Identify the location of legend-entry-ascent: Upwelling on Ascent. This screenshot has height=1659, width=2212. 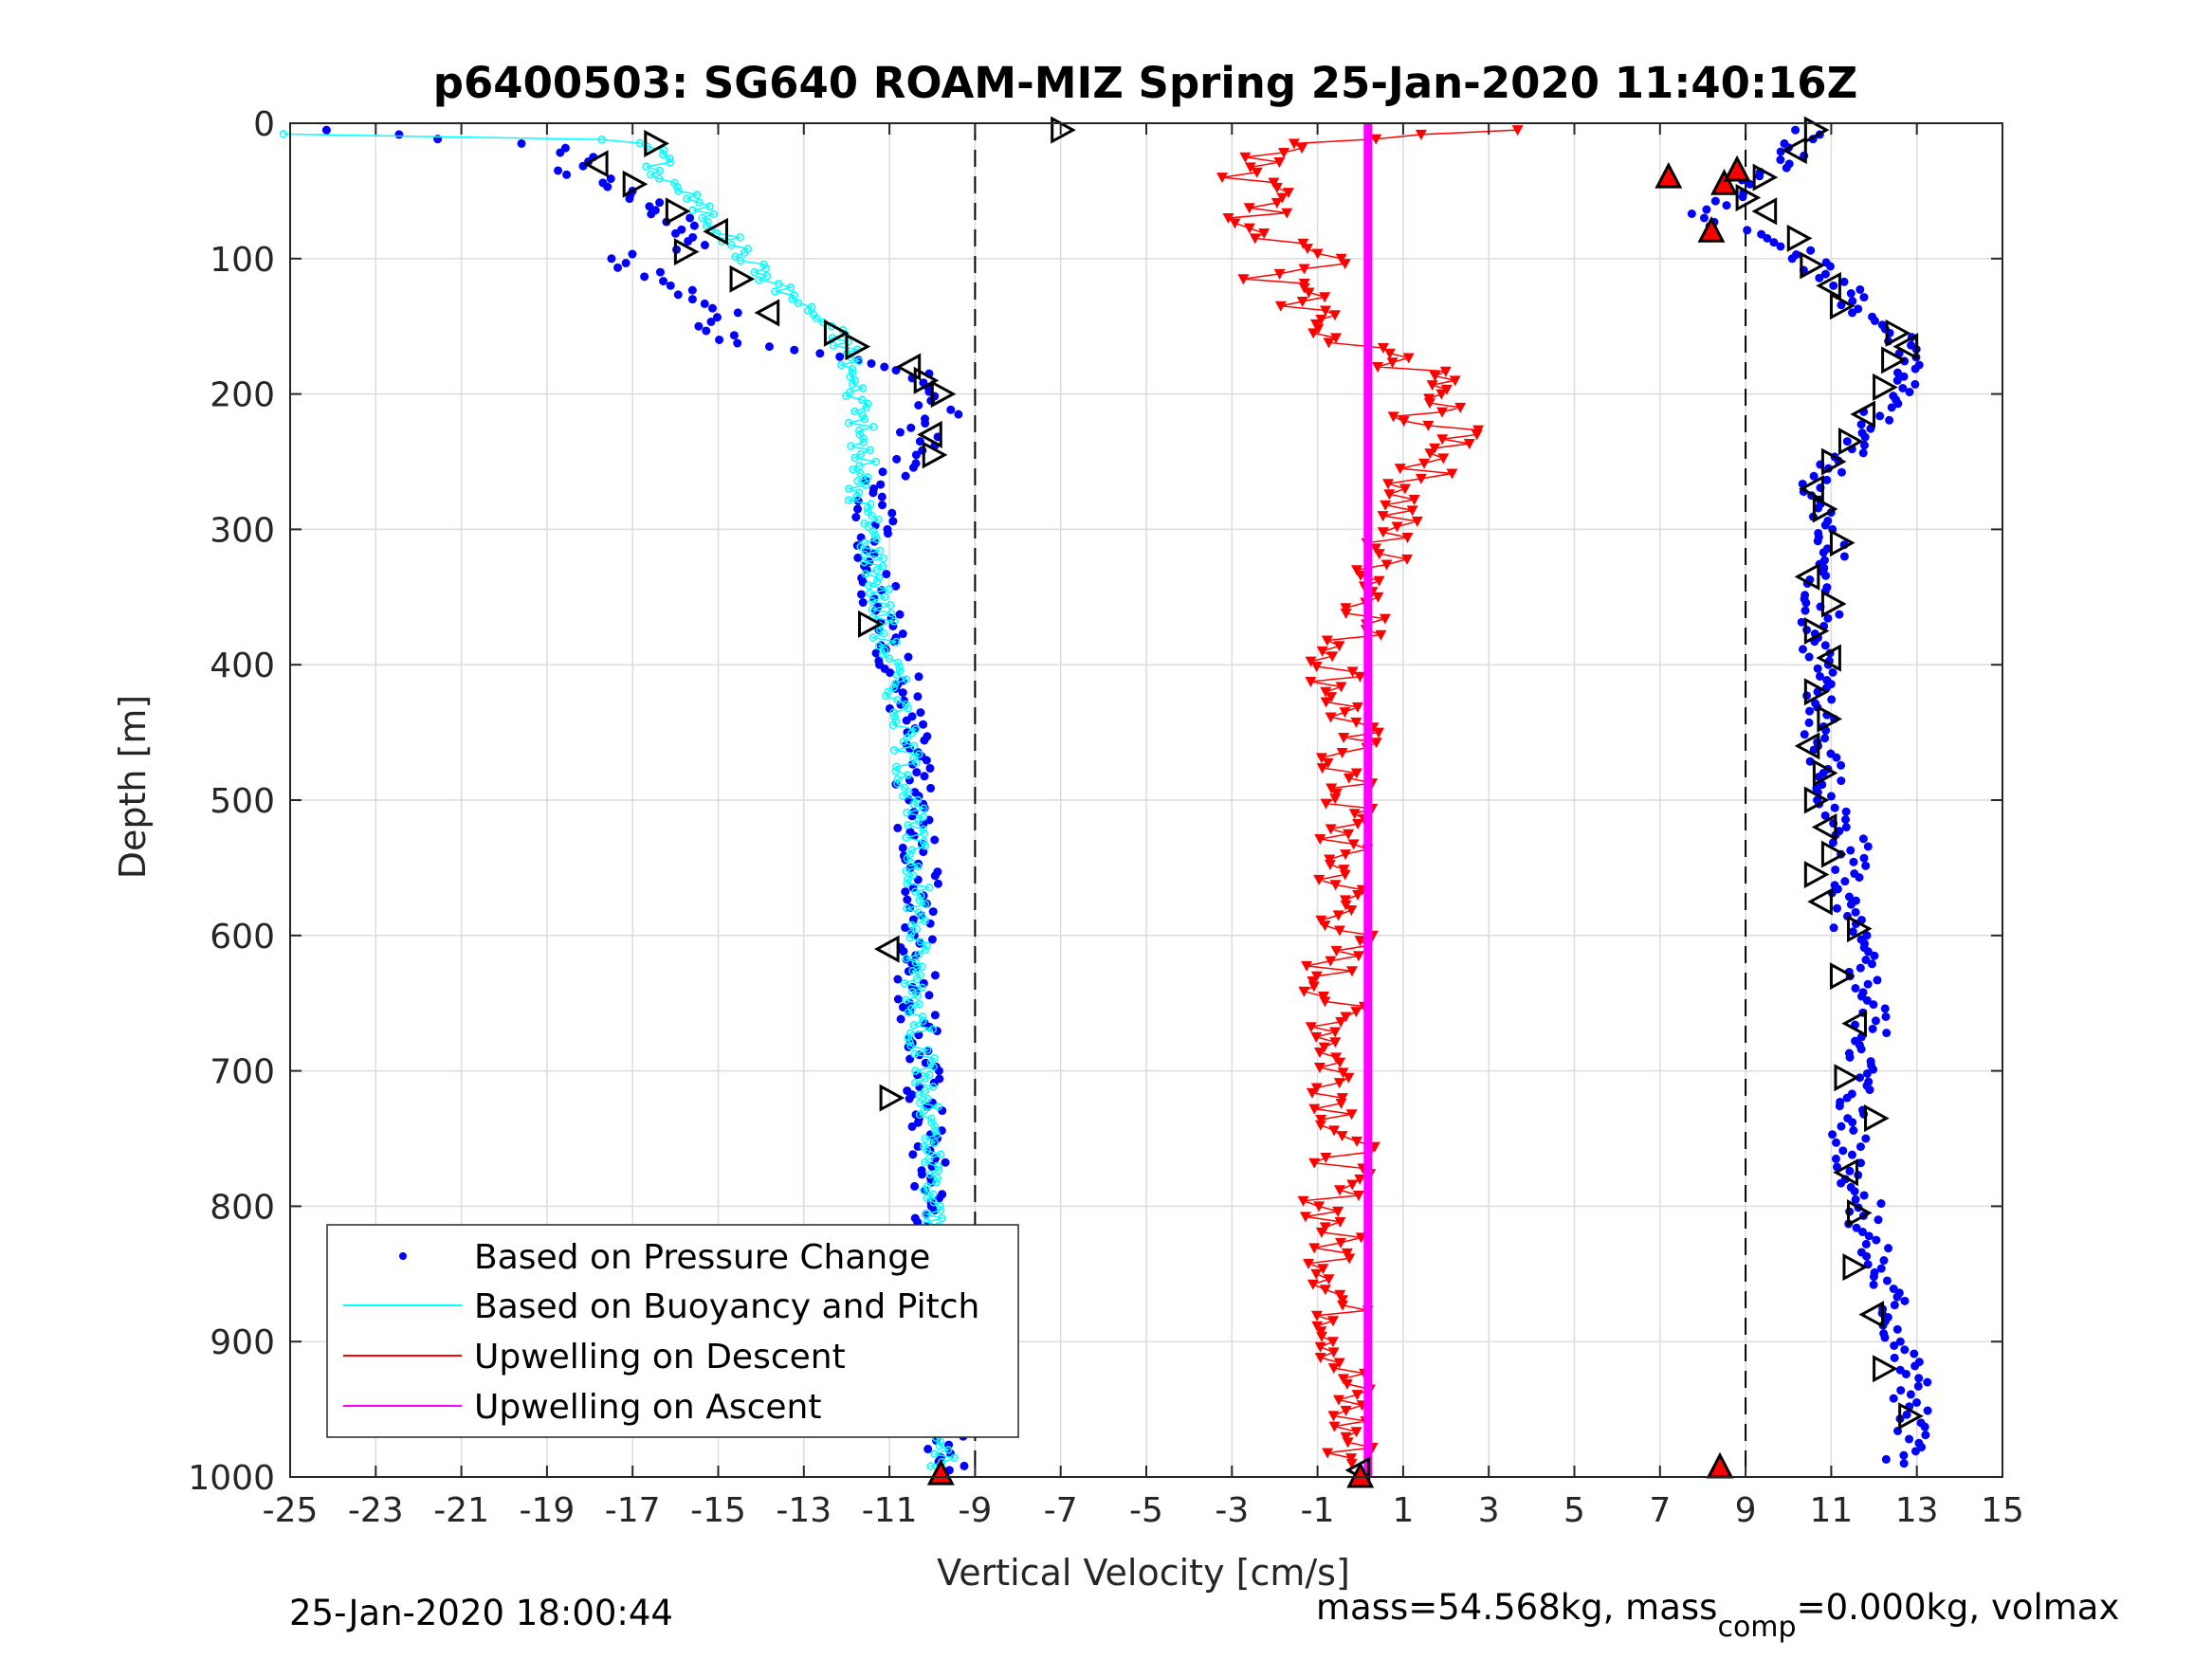
(647, 1407).